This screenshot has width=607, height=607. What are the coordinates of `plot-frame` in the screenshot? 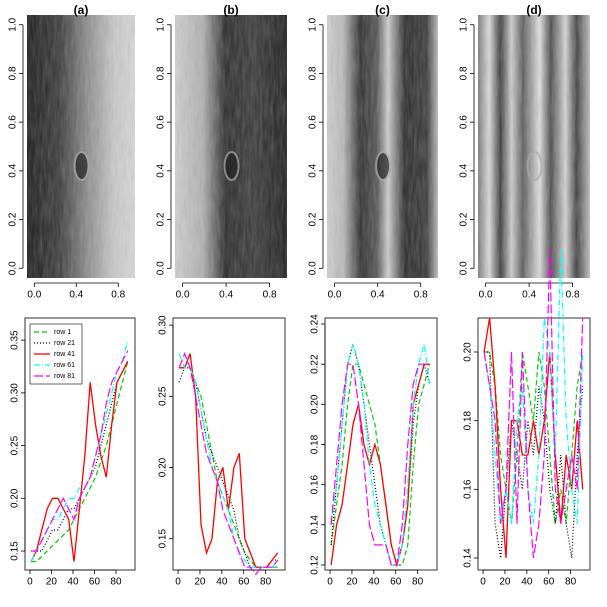 It's located at (381, 444).